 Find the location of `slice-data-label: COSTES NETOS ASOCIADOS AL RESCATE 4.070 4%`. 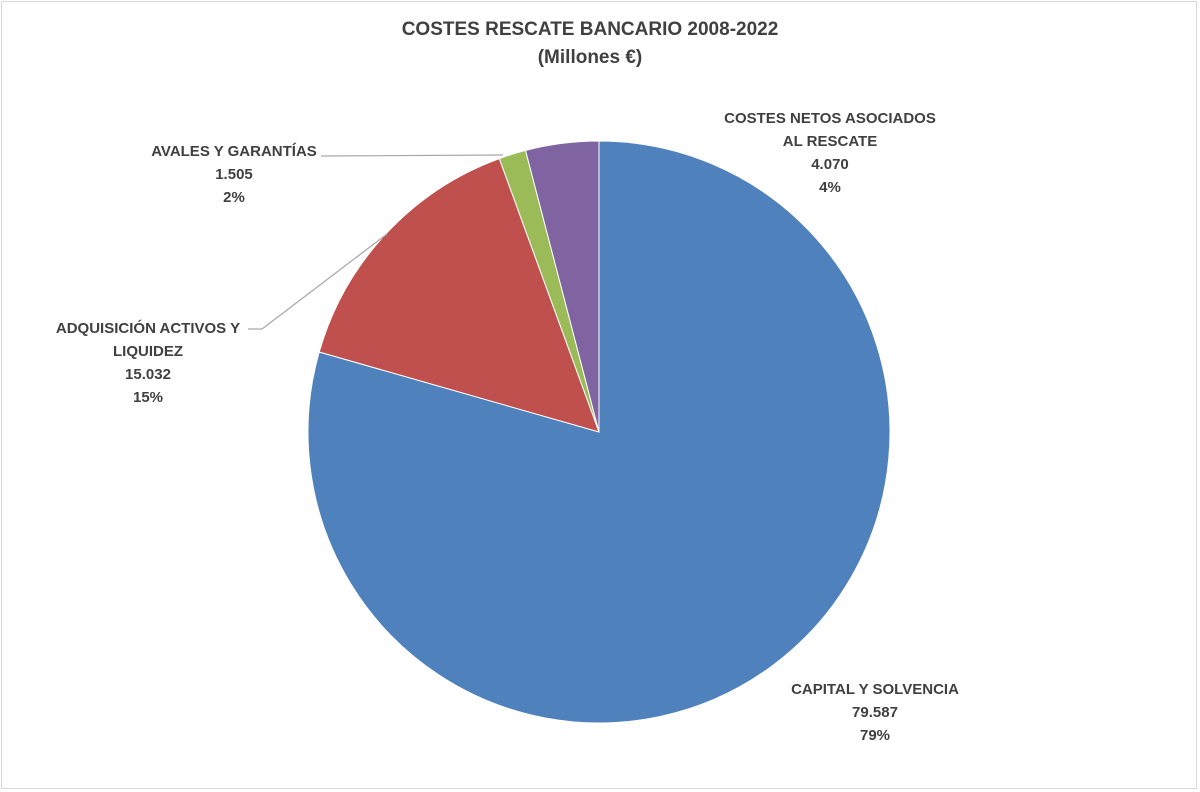

slice-data-label: COSTES NETOS ASOCIADOS AL RESCATE 4.070 4% is located at coordinates (830, 153).